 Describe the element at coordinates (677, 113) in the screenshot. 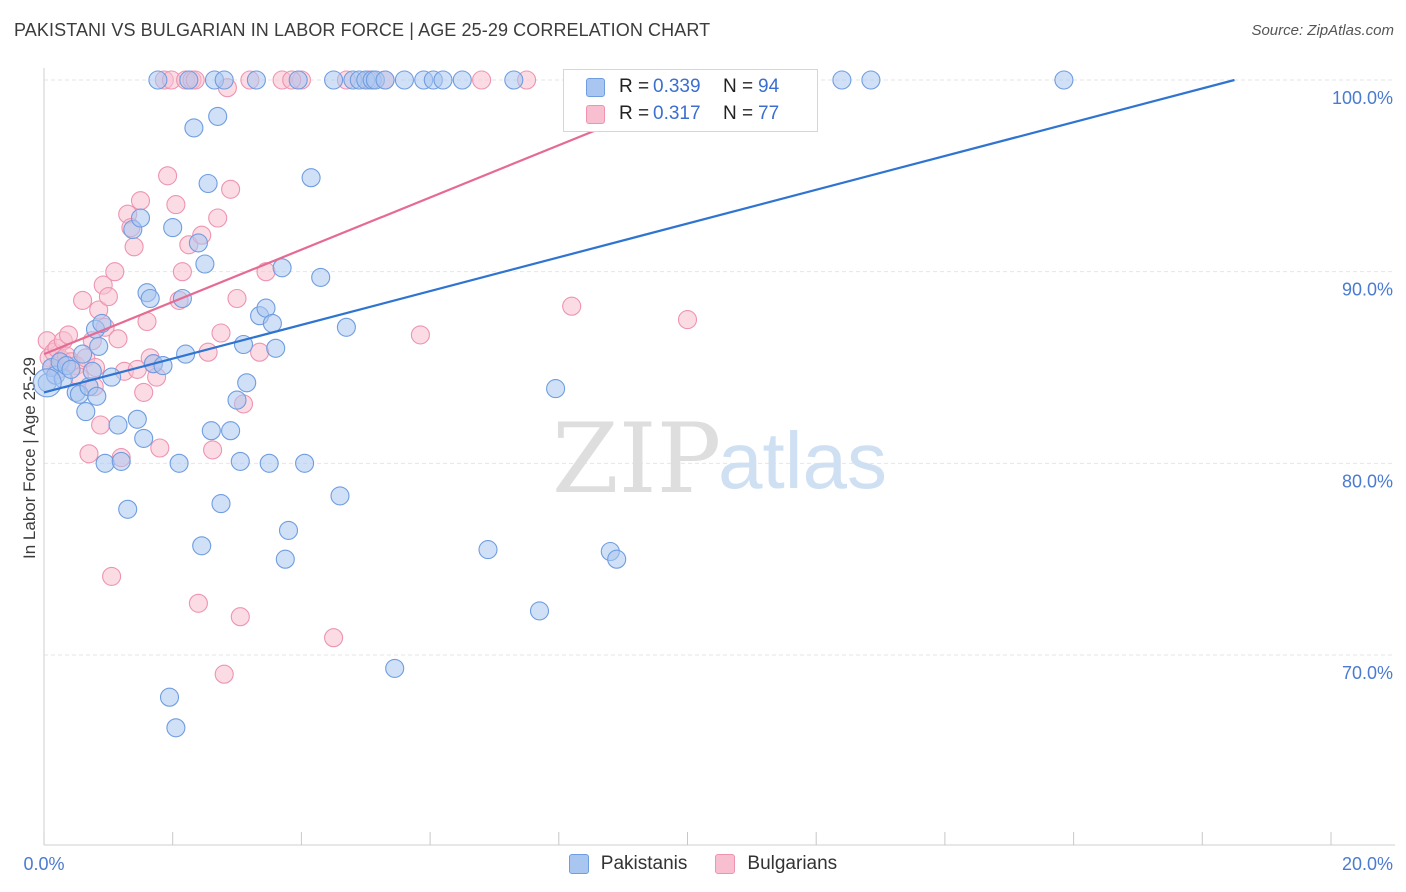

I see `legend-r-value: 0.317` at that location.